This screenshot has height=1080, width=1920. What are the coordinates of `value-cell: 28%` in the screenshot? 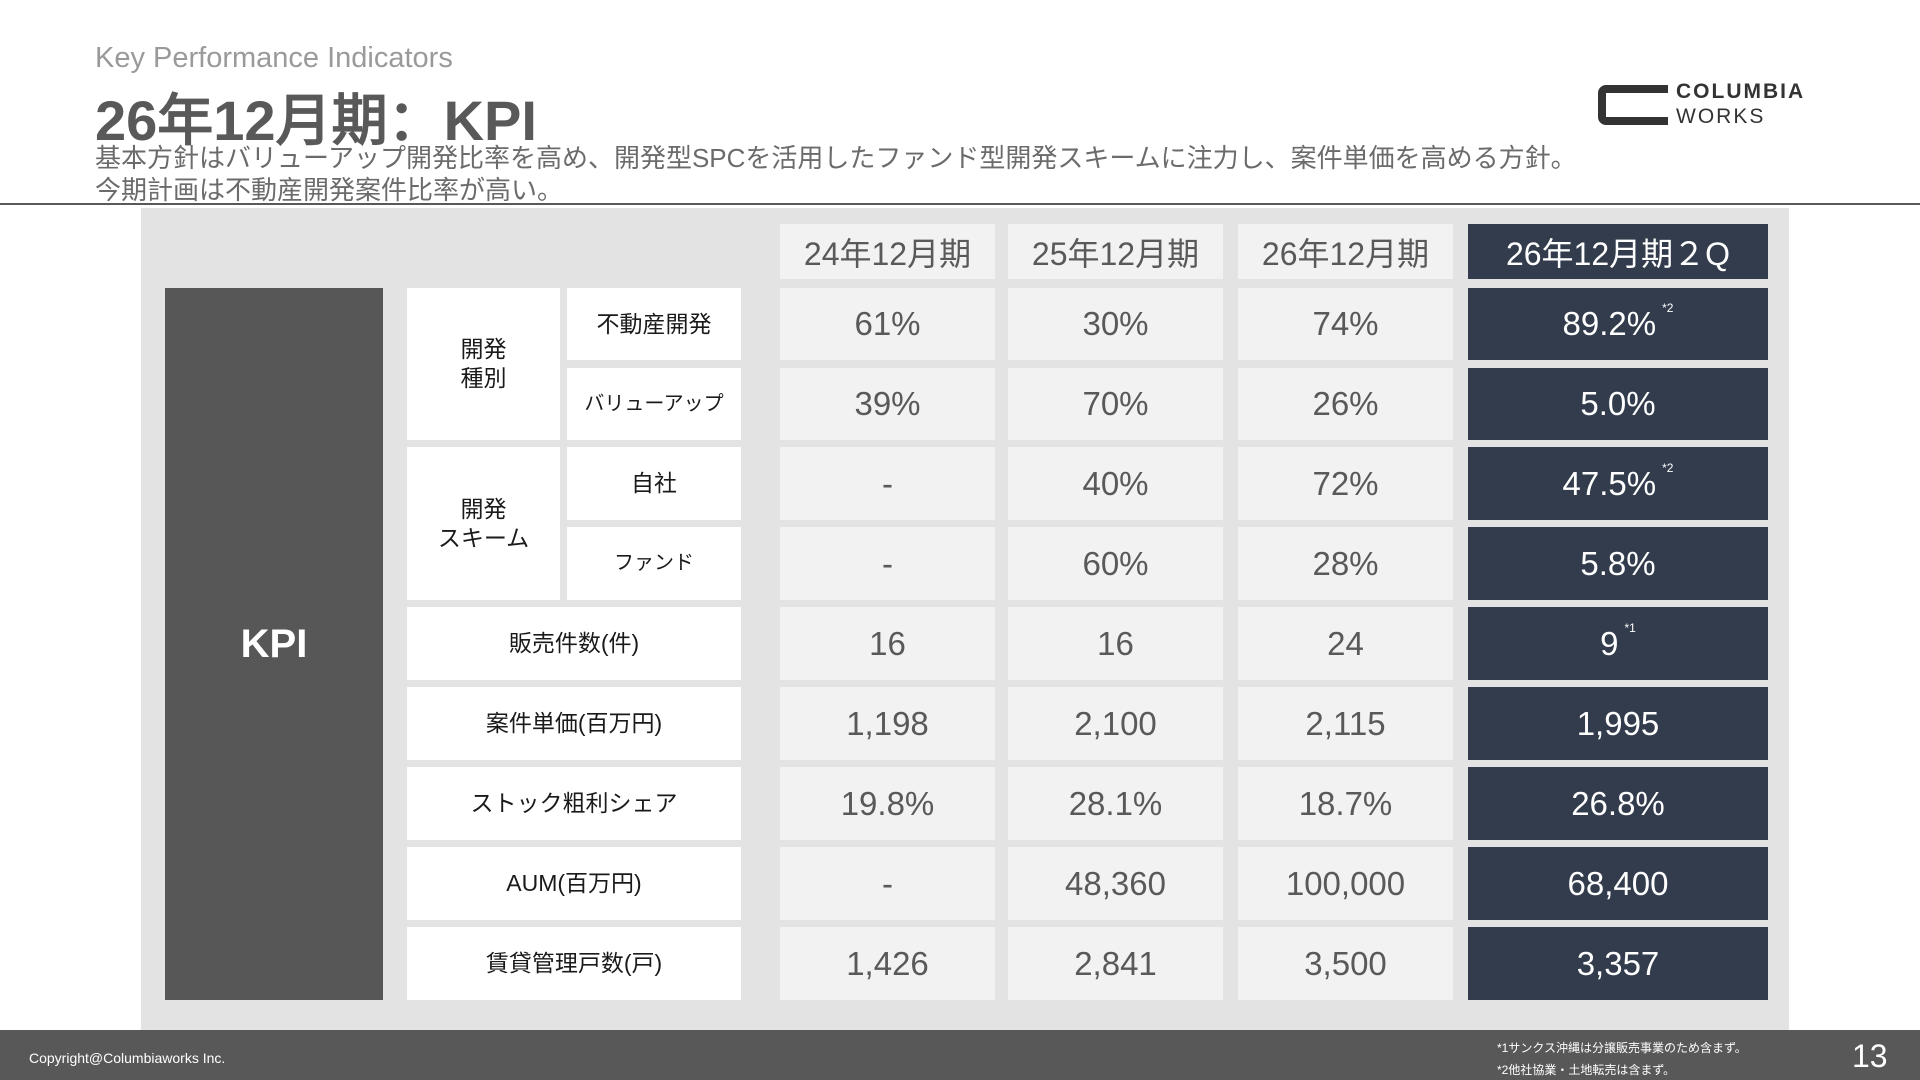 It's located at (1345, 563).